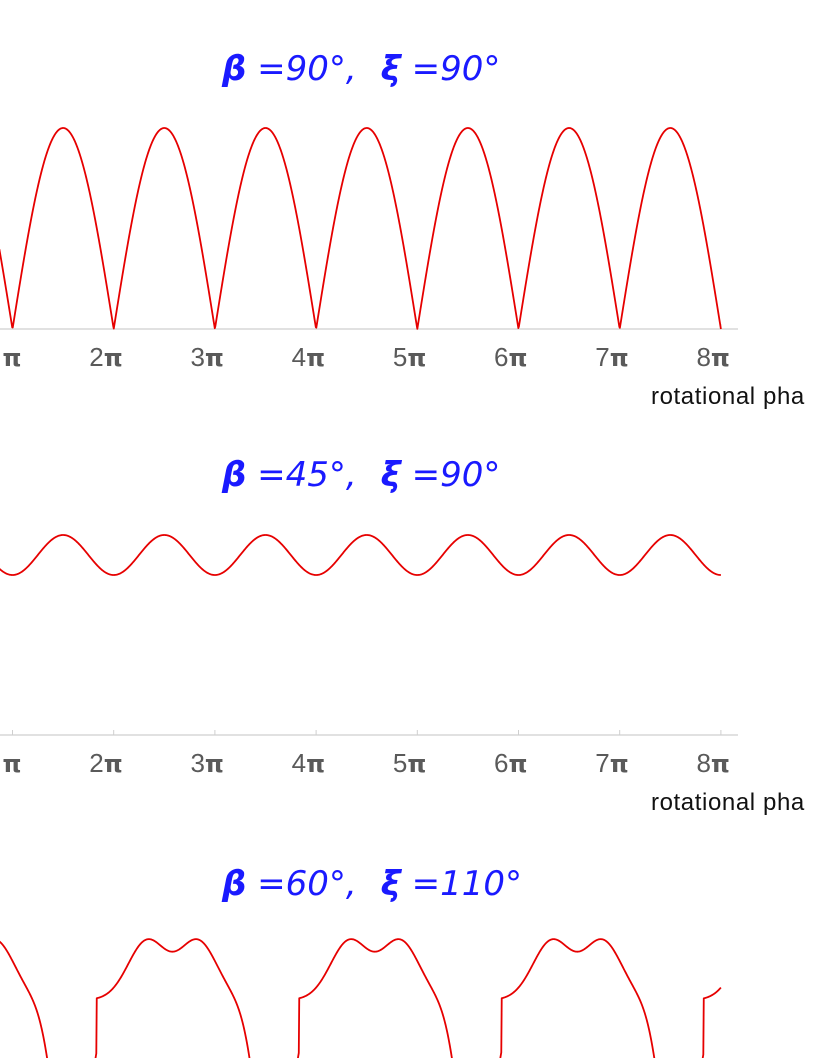 This screenshot has width=817, height=1058. Describe the element at coordinates (233, 475) in the screenshot. I see `panel-2-title-beta: β` at that location.